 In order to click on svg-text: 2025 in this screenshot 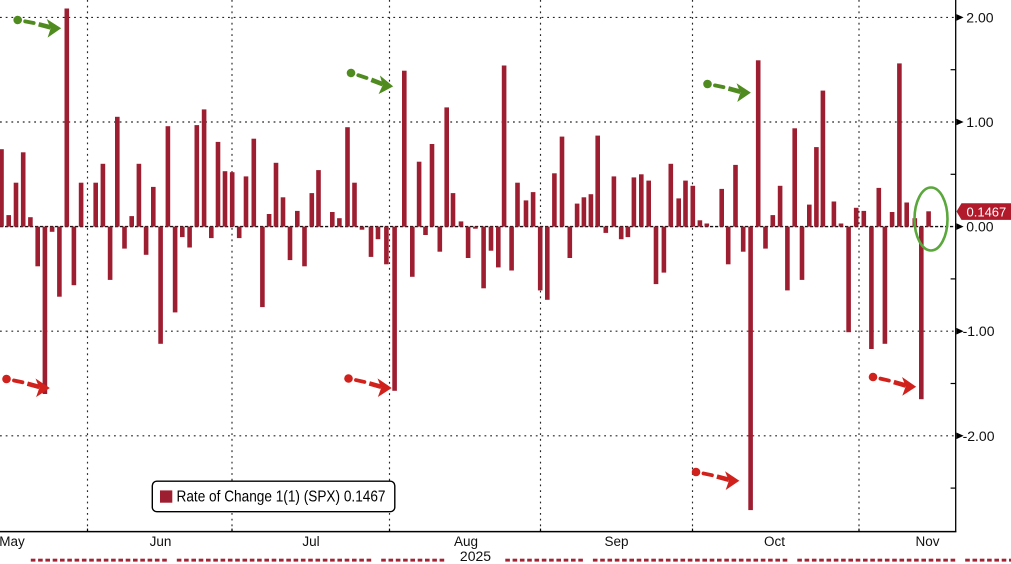, I will do `click(475, 556)`.